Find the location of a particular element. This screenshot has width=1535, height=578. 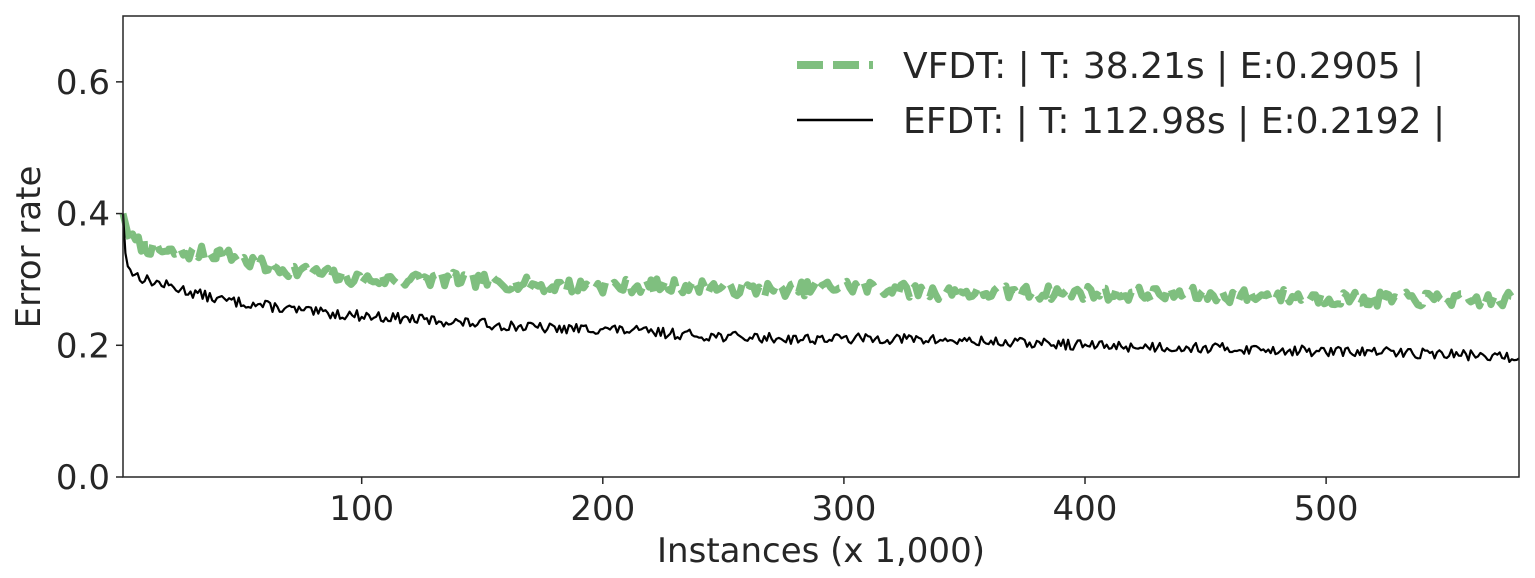

y-tick-label: 0.0 is located at coordinates (83, 478).